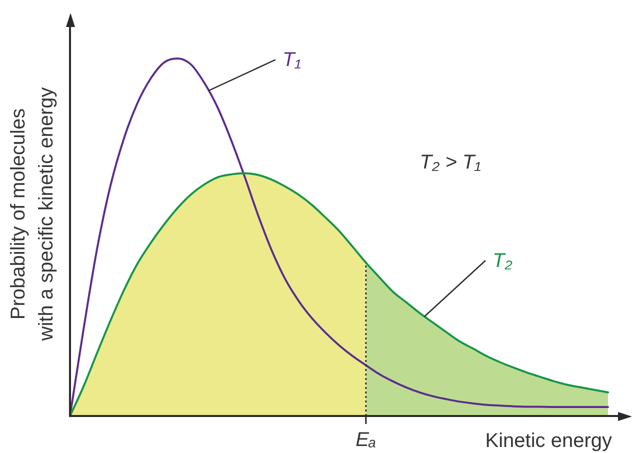  I want to click on x-axis-title: Kinetic energy, so click(548, 441).